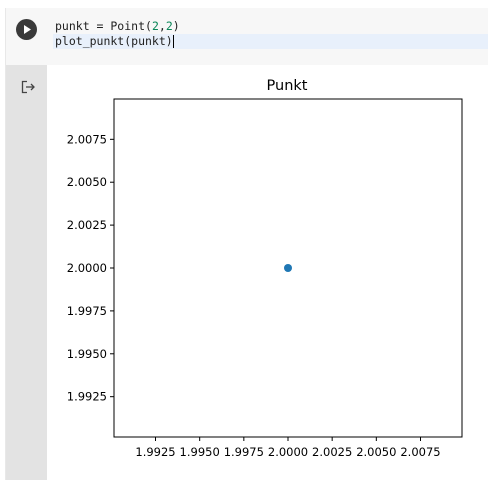 This screenshot has width=488, height=488. What do you see at coordinates (176, 26) in the screenshot?
I see `code-token: )` at bounding box center [176, 26].